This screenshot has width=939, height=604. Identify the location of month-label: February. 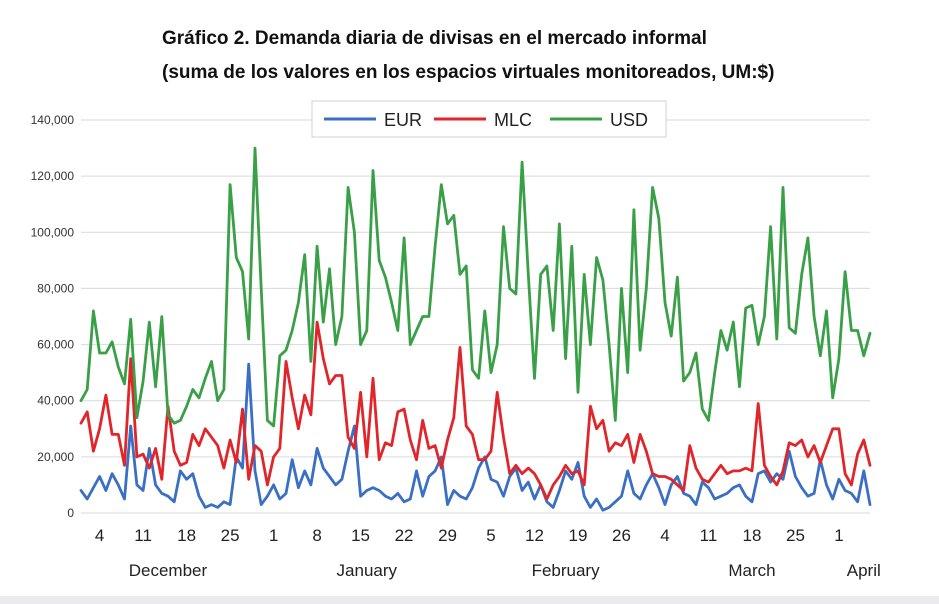
(566, 570).